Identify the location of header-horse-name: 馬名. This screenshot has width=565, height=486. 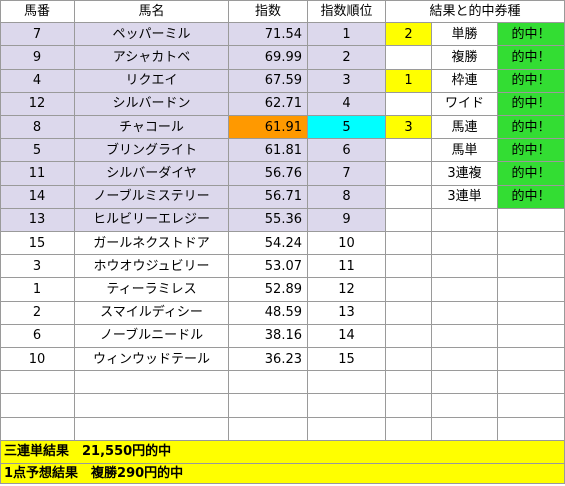
(152, 12).